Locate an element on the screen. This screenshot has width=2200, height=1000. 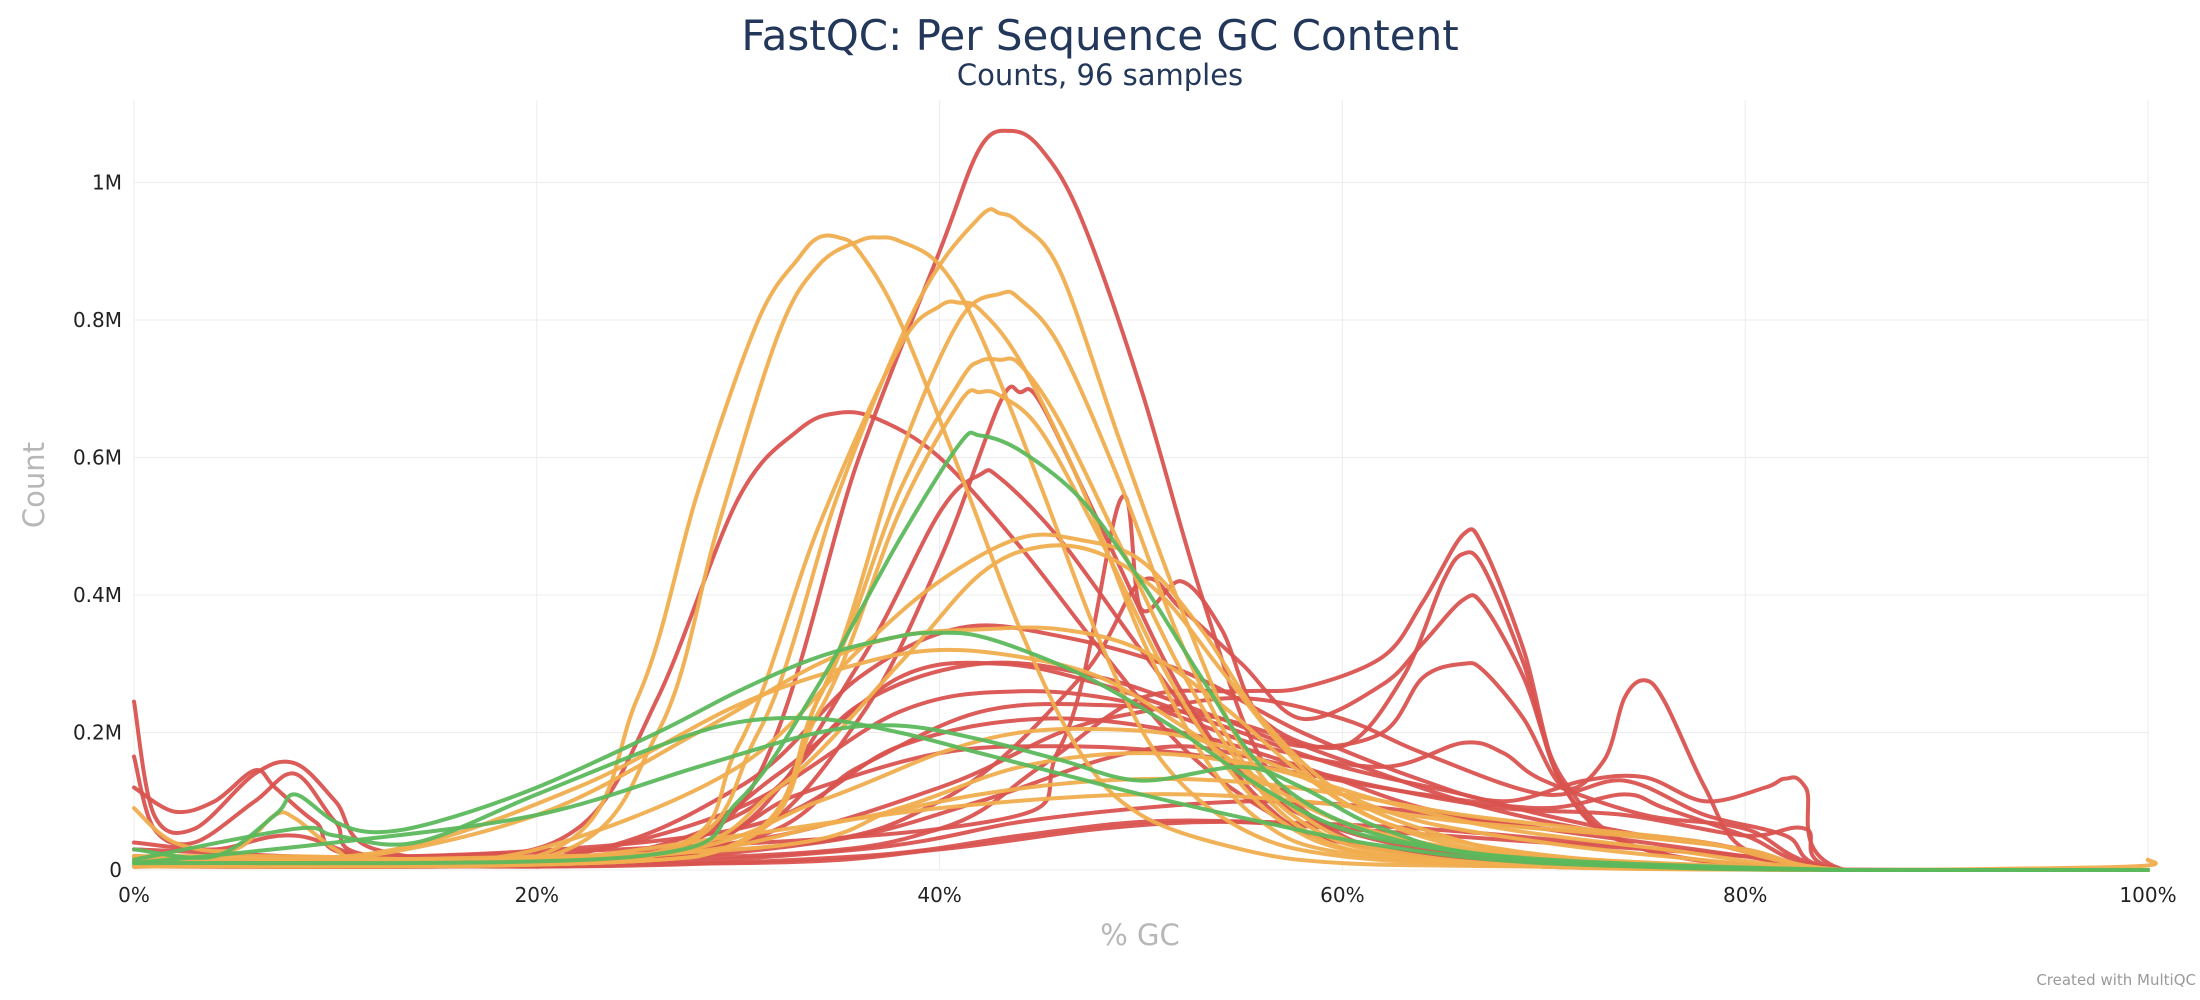
y-tick-label: 0 is located at coordinates (115, 870).